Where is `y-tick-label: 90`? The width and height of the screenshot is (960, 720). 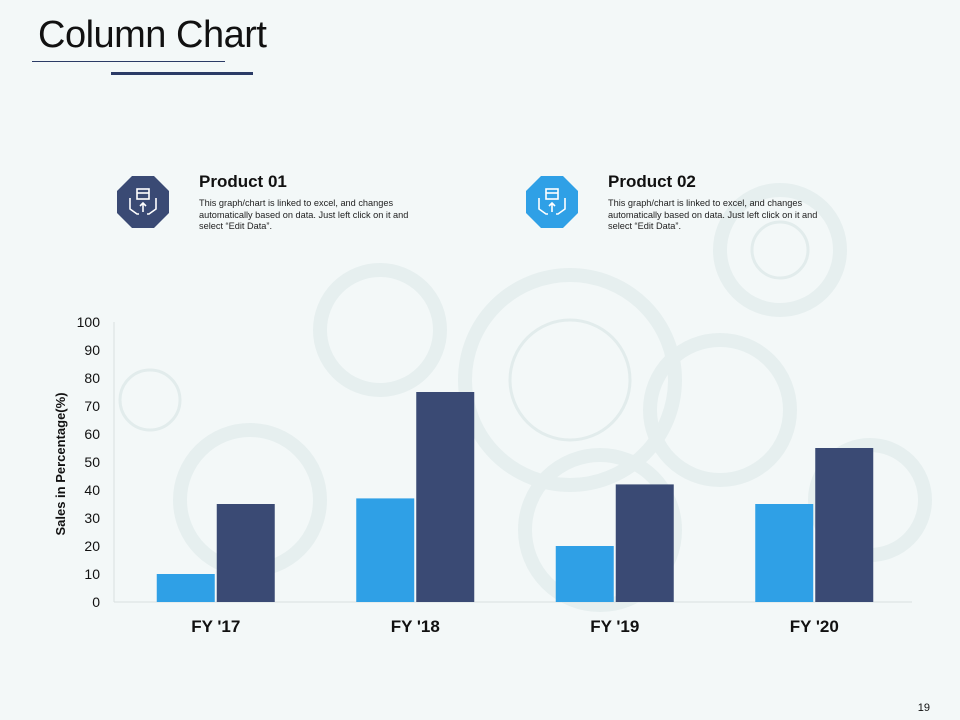
y-tick-label: 90 is located at coordinates (92, 350).